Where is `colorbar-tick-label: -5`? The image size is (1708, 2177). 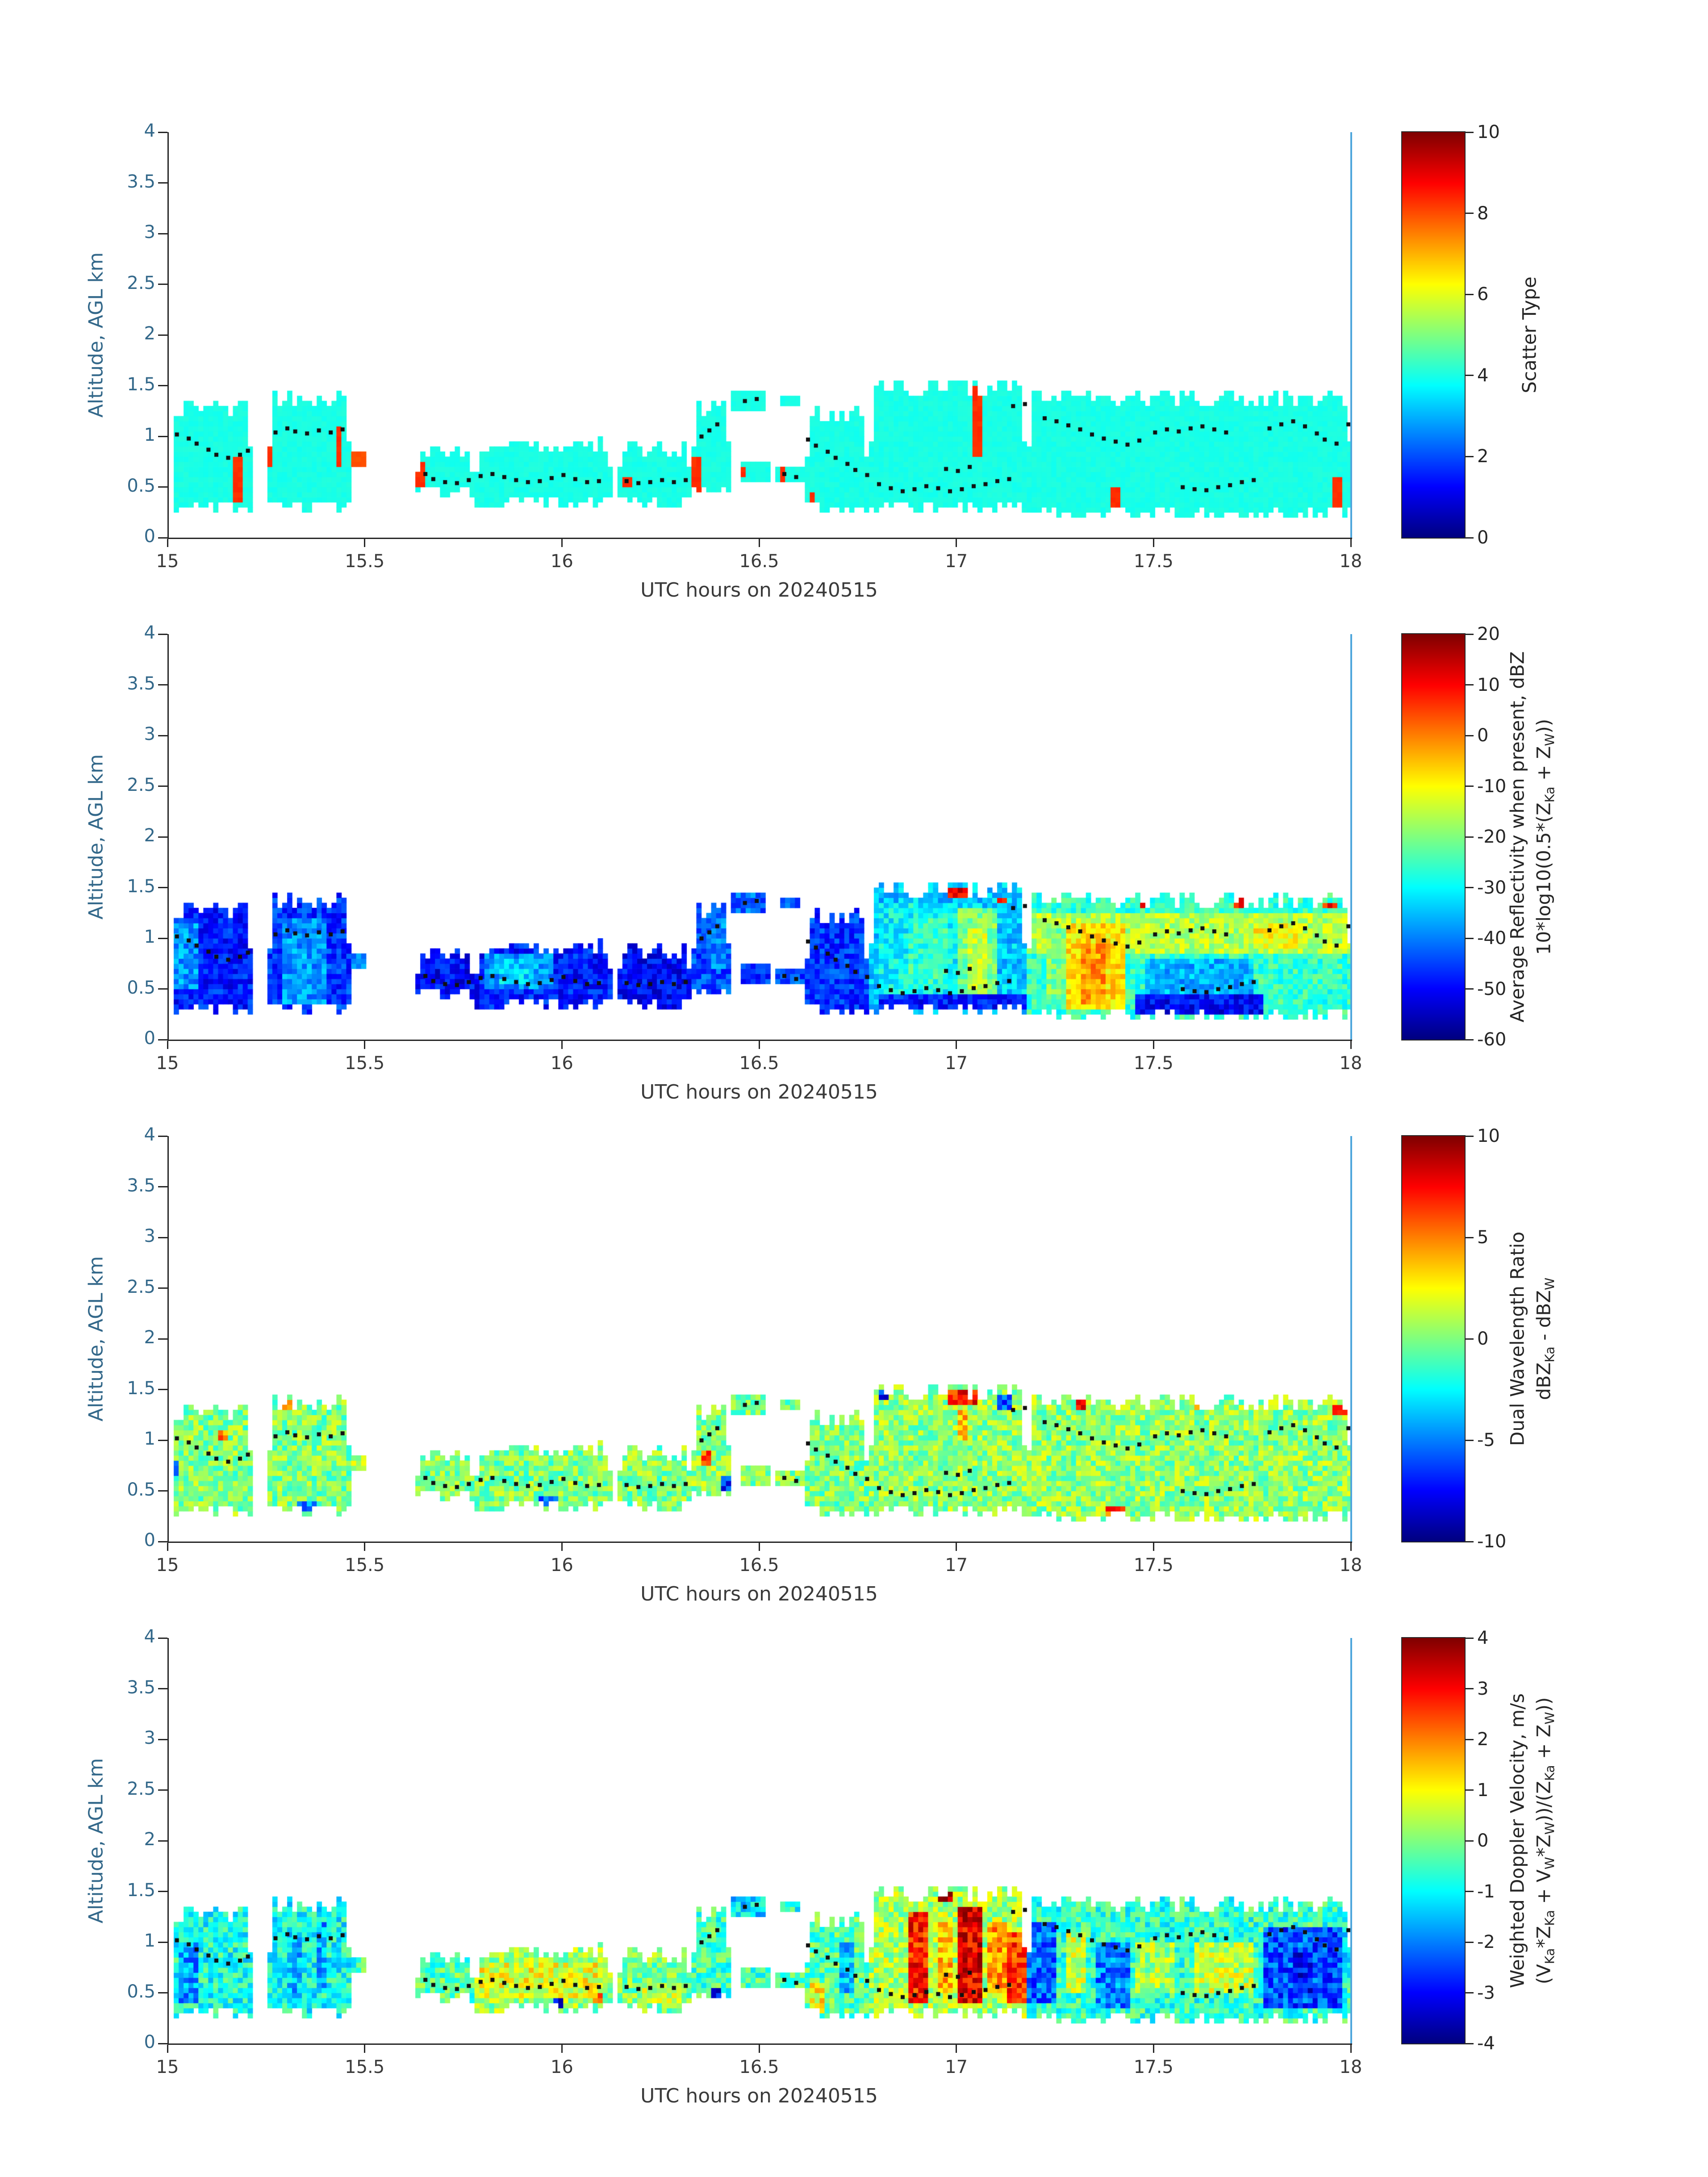 colorbar-tick-label: -5 is located at coordinates (1486, 1440).